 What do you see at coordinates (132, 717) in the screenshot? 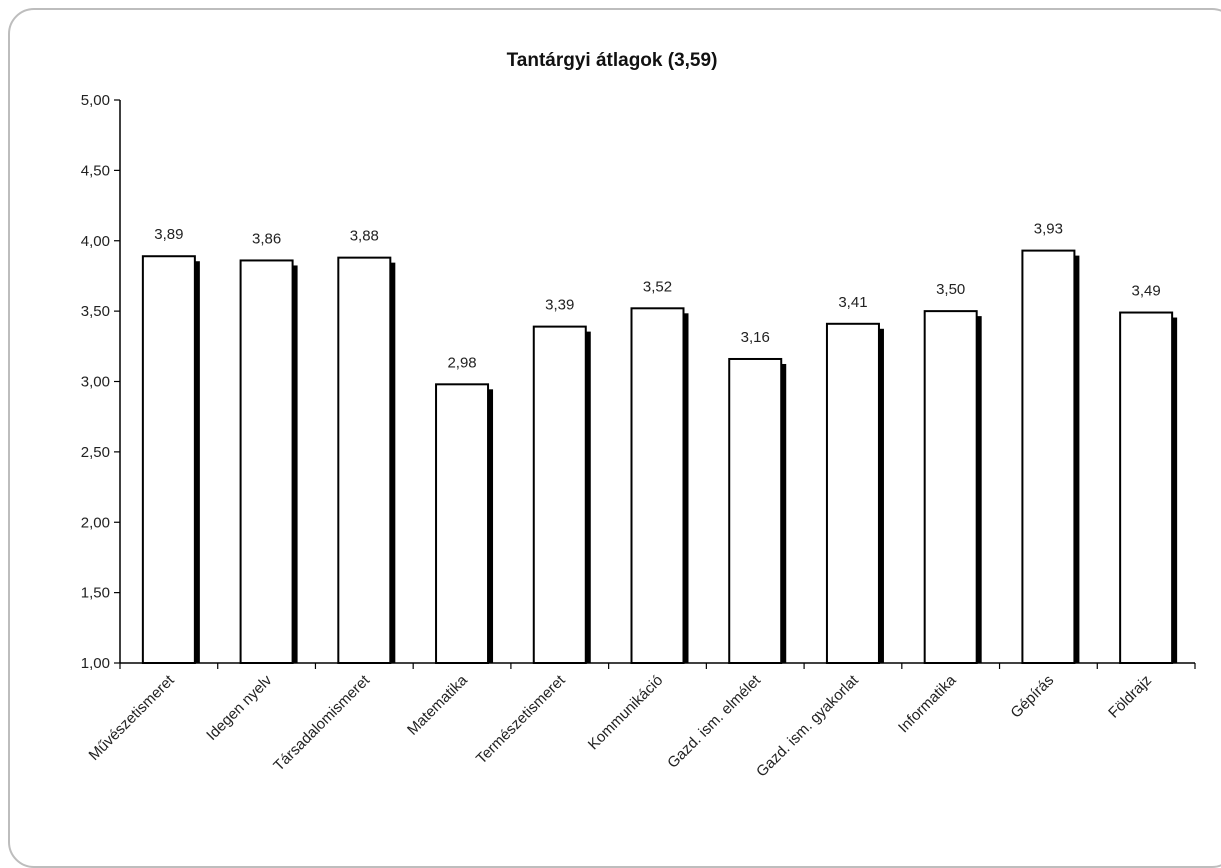
I see `x-tick-label: Művészetismeret` at bounding box center [132, 717].